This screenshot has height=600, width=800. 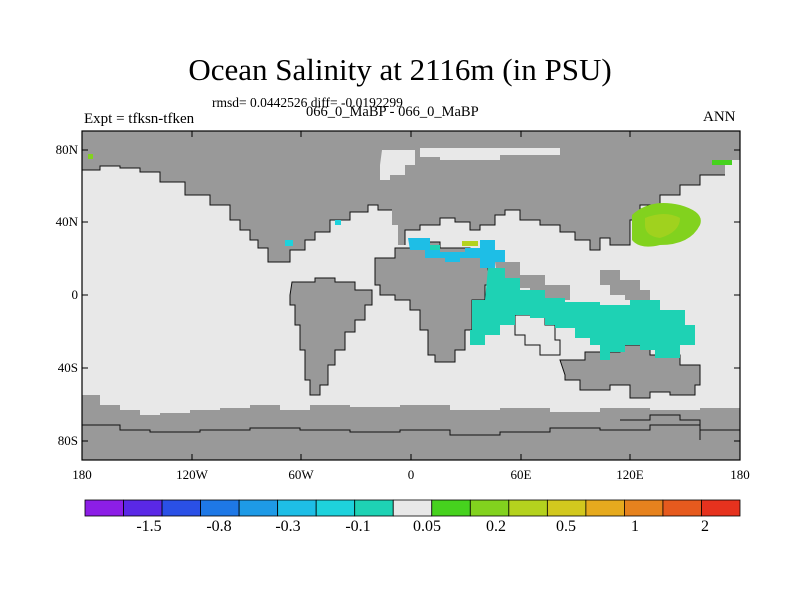 What do you see at coordinates (411, 474) in the screenshot?
I see `lon-label-0: 0` at bounding box center [411, 474].